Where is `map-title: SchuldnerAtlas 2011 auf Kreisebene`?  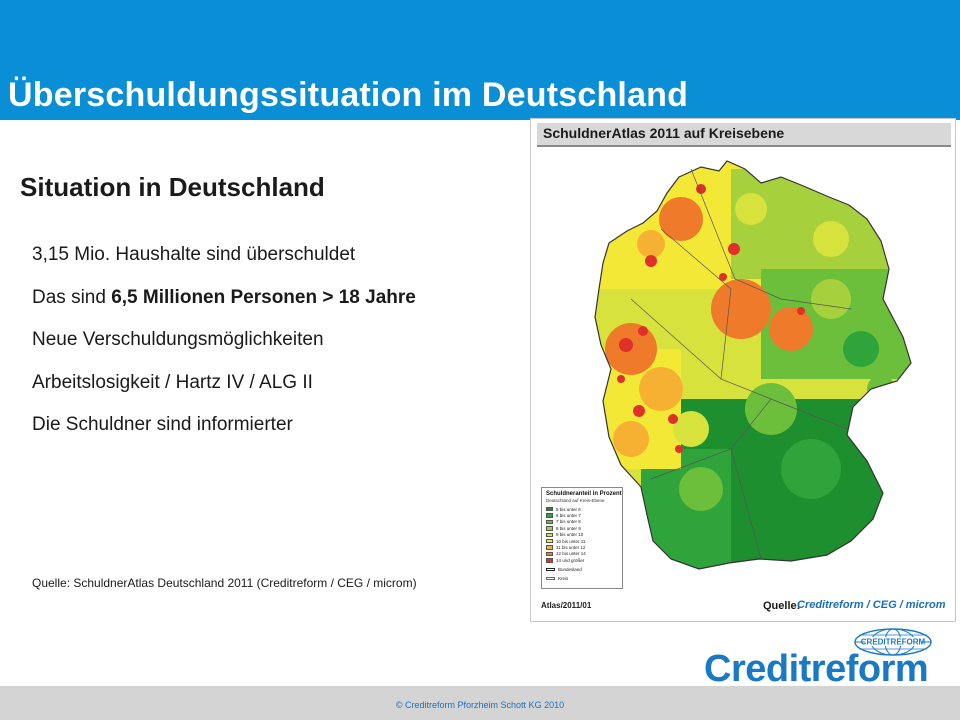
map-title: SchuldnerAtlas 2011 auf Kreisebene is located at coordinates (664, 133).